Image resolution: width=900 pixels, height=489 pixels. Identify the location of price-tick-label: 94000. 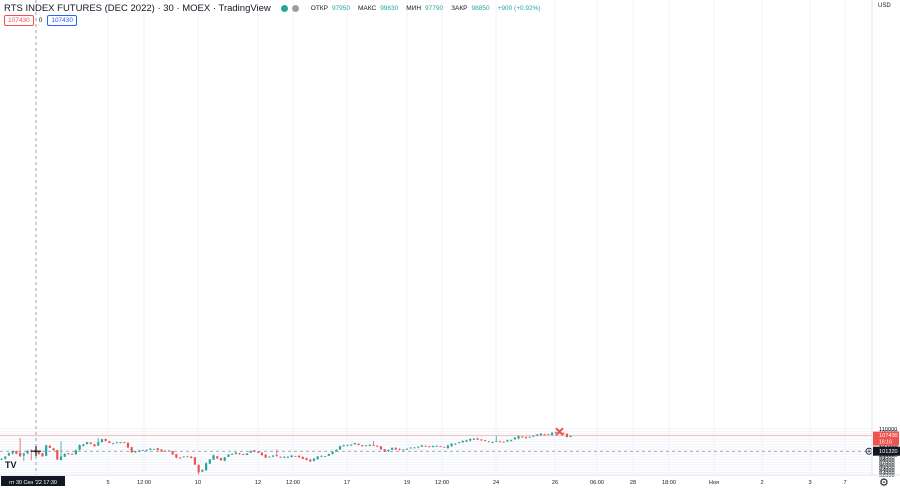
(887, 471).